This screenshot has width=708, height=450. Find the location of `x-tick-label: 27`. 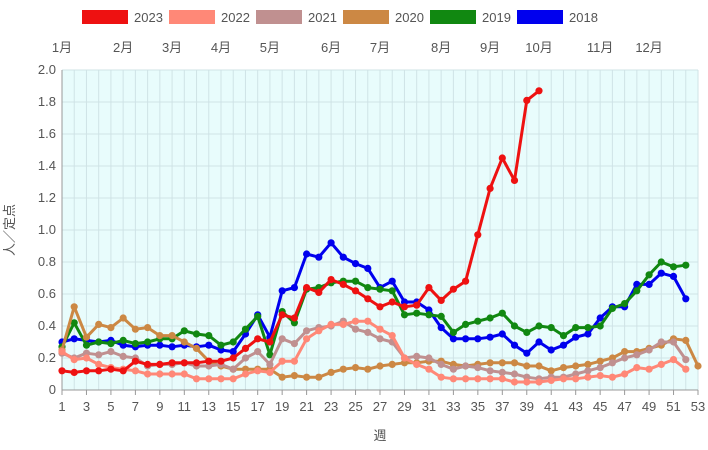

x-tick-label: 27 is located at coordinates (380, 406).